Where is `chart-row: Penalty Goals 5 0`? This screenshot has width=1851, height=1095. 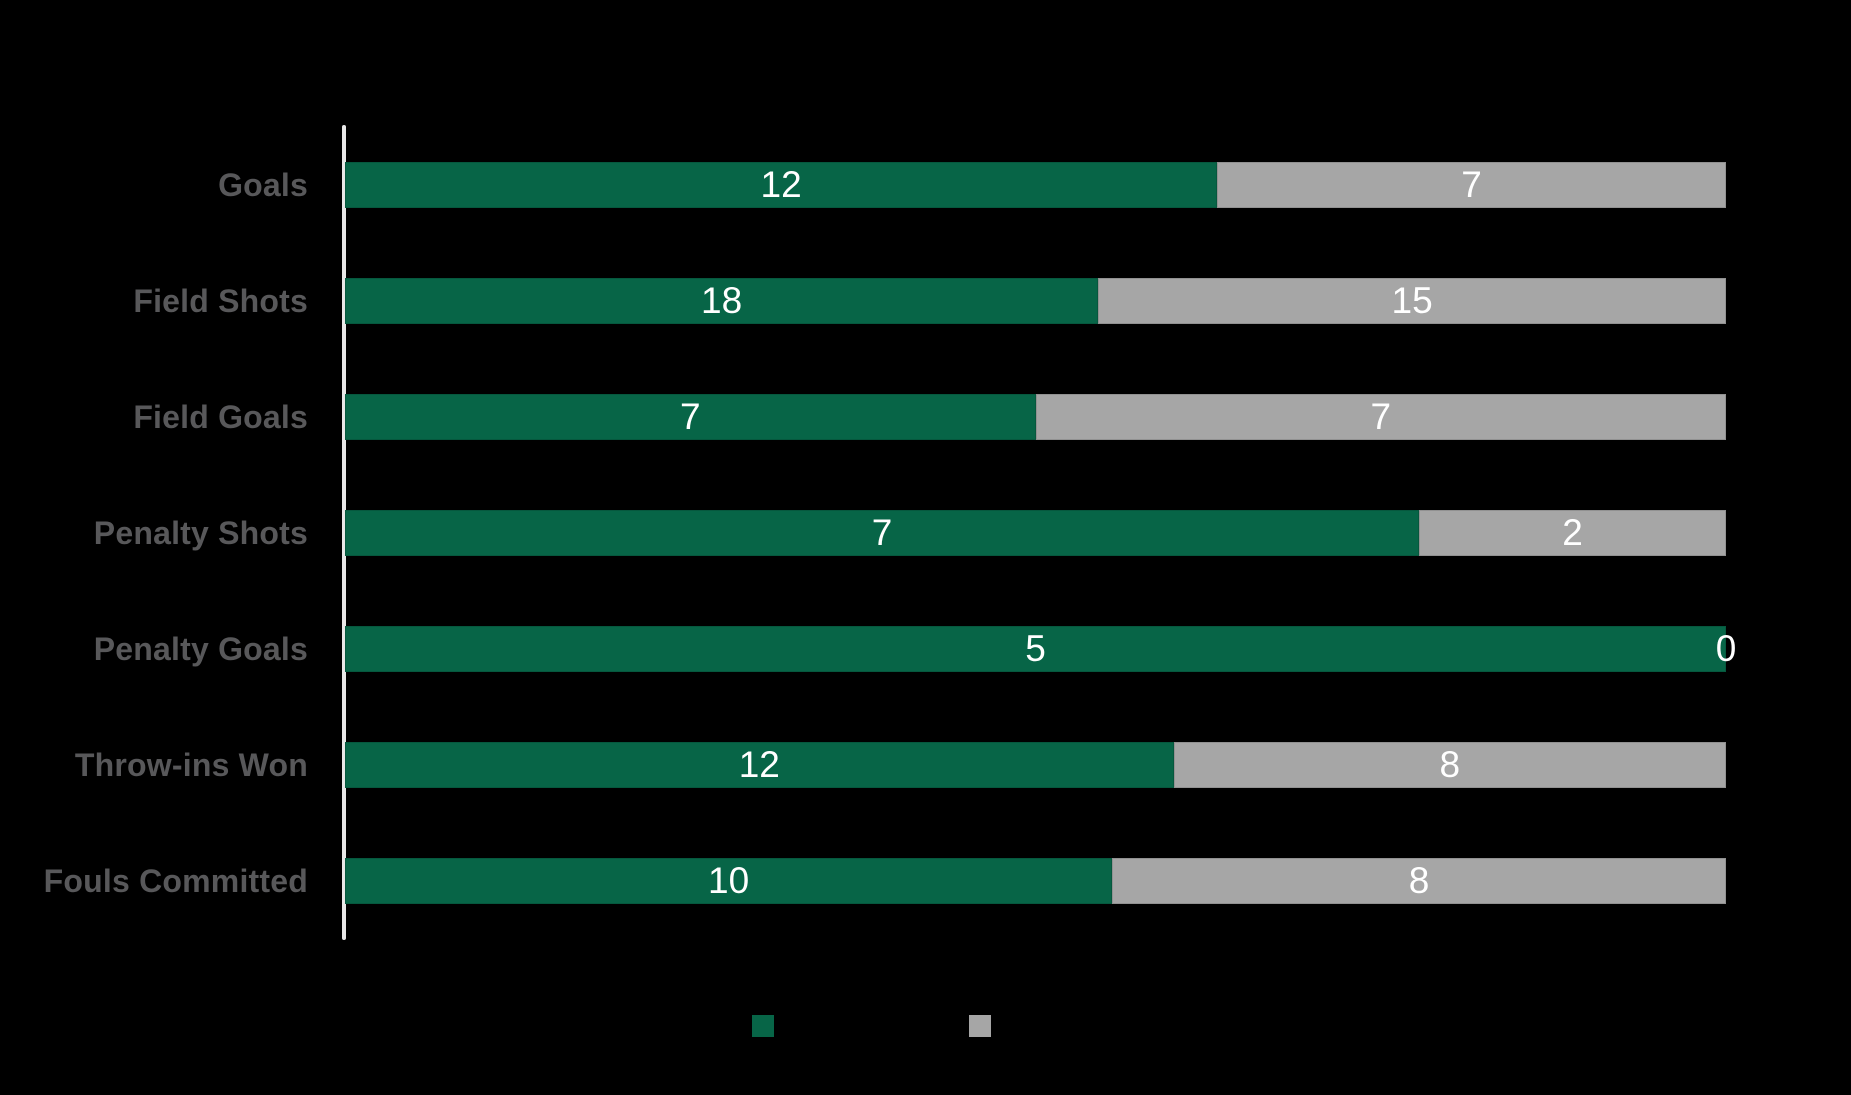
chart-row: Penalty Goals 5 0 is located at coordinates (925, 649).